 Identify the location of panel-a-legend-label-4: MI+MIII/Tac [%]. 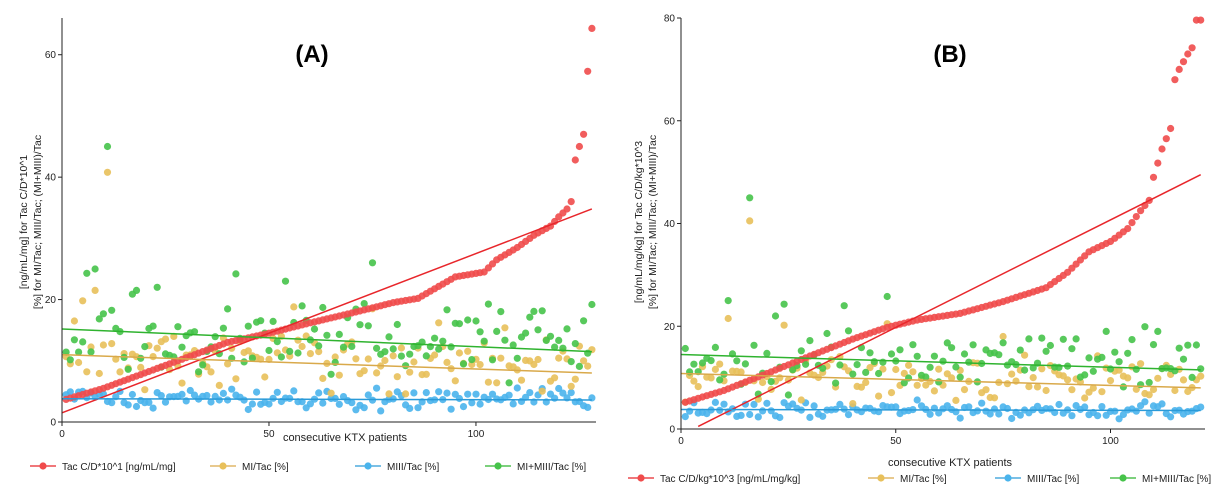
(551, 467).